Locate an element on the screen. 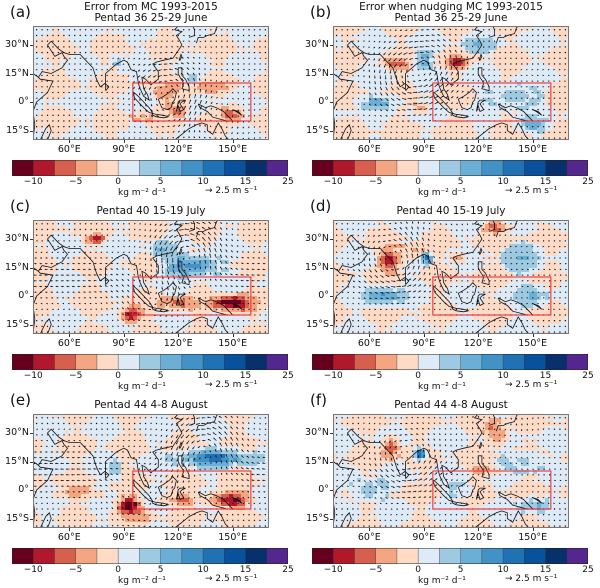  map-frame is located at coordinates (451, 471).